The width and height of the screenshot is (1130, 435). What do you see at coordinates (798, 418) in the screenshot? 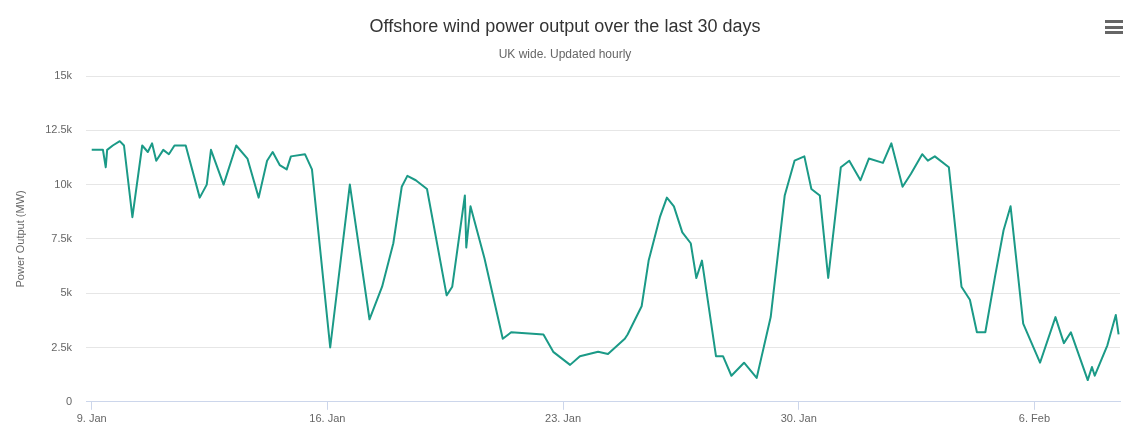
I see `x-tick-label: 30. Jan` at bounding box center [798, 418].